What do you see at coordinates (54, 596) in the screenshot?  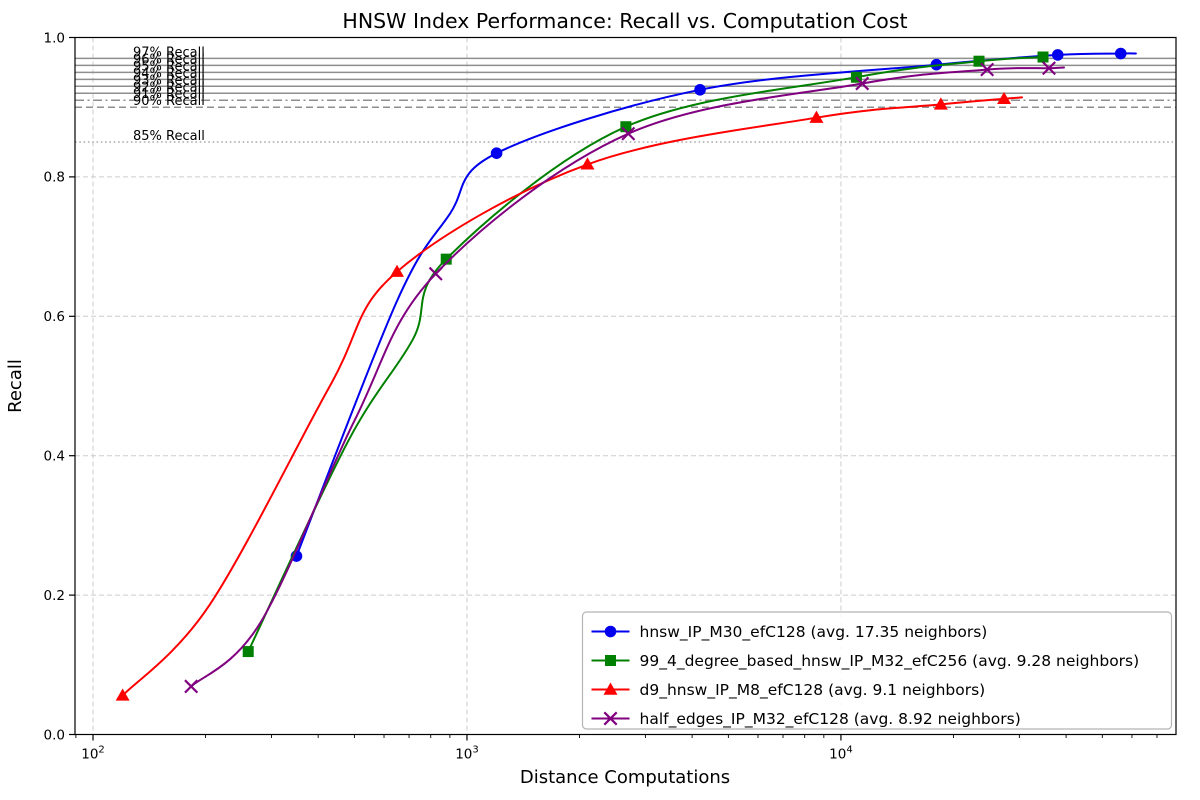 I see `y-tick-label: 0.2` at bounding box center [54, 596].